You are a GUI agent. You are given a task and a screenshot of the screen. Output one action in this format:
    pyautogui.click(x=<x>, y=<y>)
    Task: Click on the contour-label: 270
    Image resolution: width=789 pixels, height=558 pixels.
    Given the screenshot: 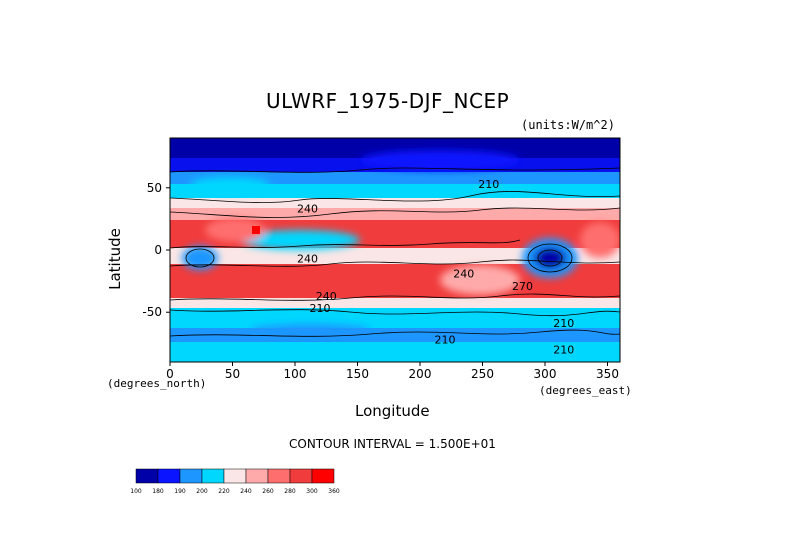 What is the action you would take?
    pyautogui.click(x=522, y=286)
    